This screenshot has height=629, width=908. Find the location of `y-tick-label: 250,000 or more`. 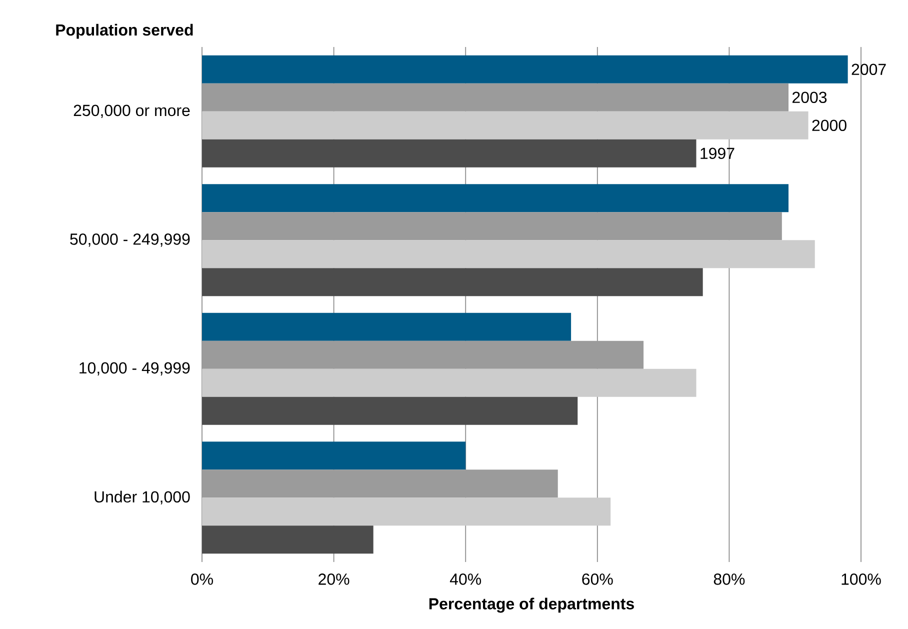

y-tick-label: 250,000 or more is located at coordinates (132, 111).